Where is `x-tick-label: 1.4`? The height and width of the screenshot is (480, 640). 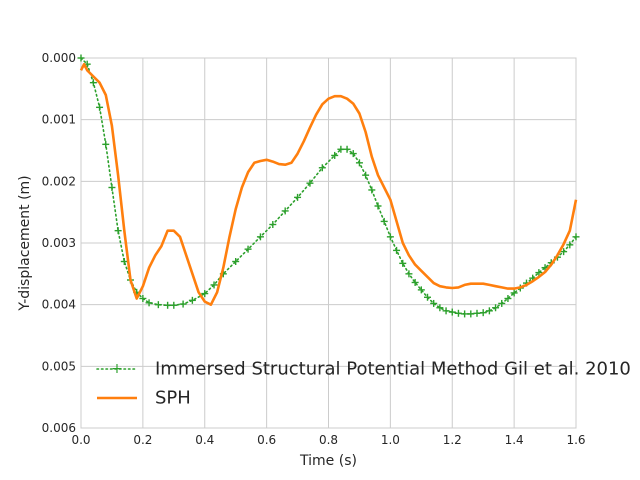 x-tick-label: 1.4 is located at coordinates (514, 440).